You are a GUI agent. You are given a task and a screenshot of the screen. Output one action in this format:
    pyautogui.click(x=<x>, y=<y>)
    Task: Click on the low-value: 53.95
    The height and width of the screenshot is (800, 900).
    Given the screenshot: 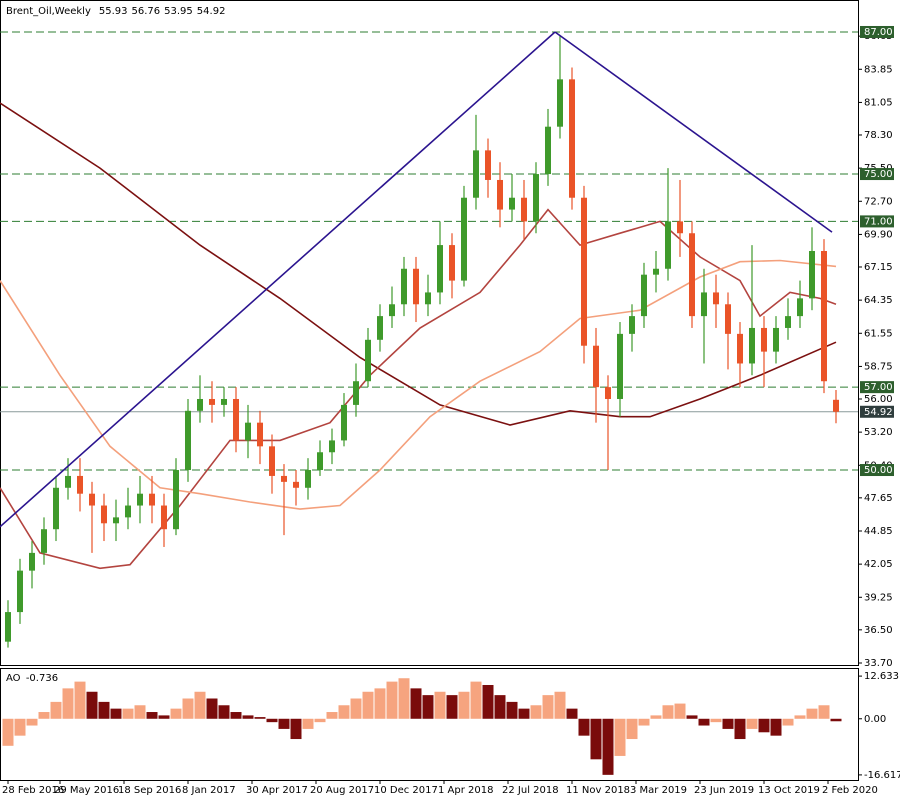 What is the action you would take?
    pyautogui.click(x=178, y=11)
    